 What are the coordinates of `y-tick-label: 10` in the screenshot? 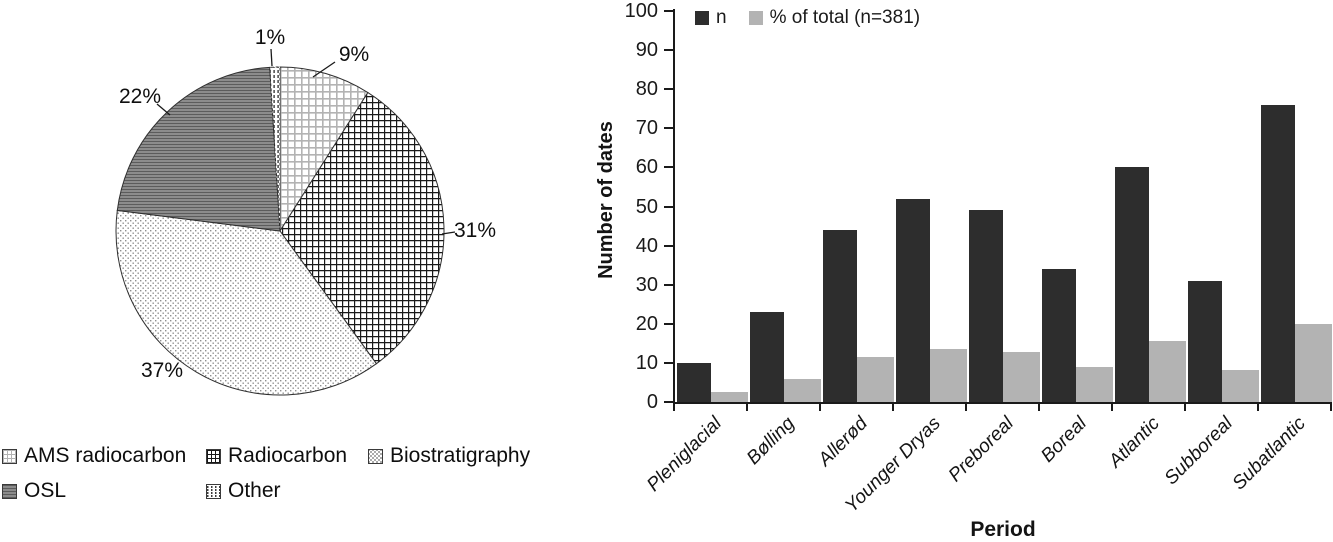 It's located at (646, 362).